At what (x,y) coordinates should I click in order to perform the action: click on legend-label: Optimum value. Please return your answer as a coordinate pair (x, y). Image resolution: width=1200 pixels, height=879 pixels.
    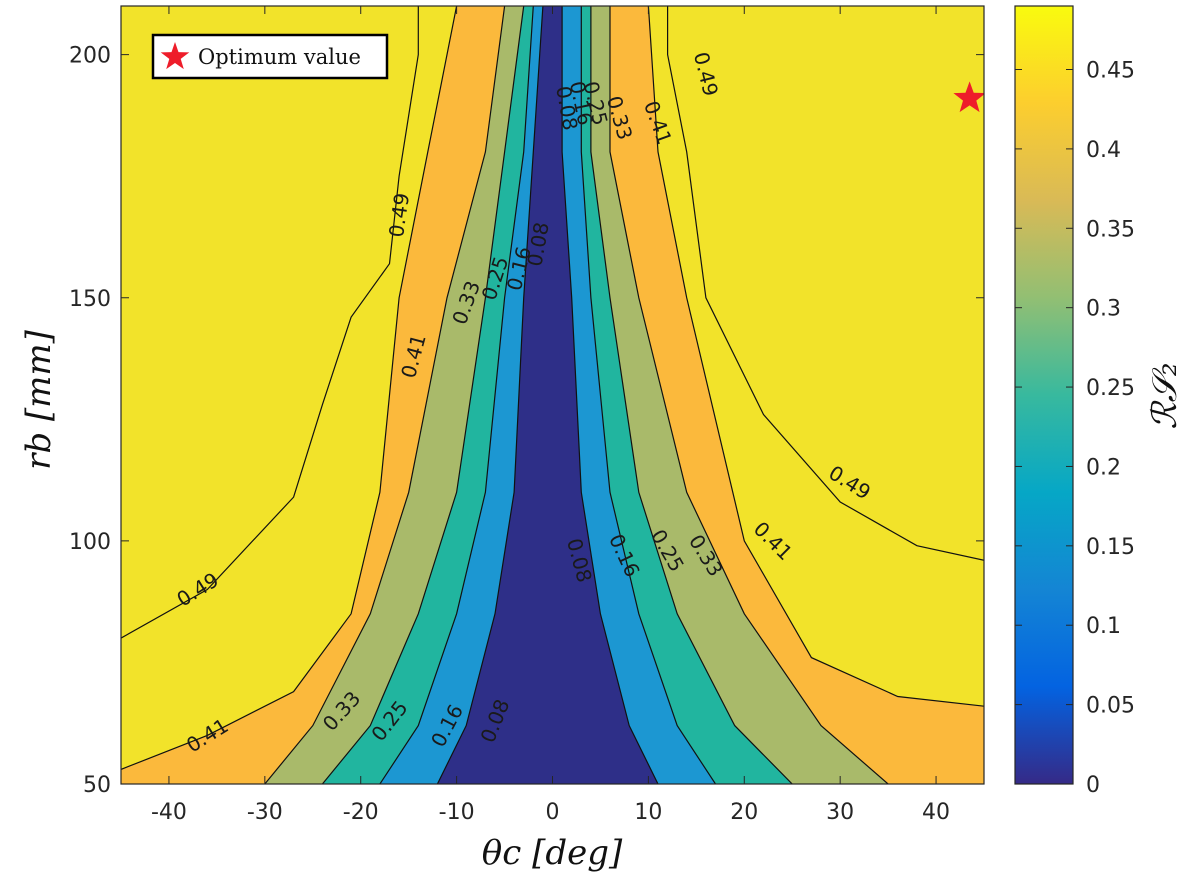
    Looking at the image, I should click on (279, 57).